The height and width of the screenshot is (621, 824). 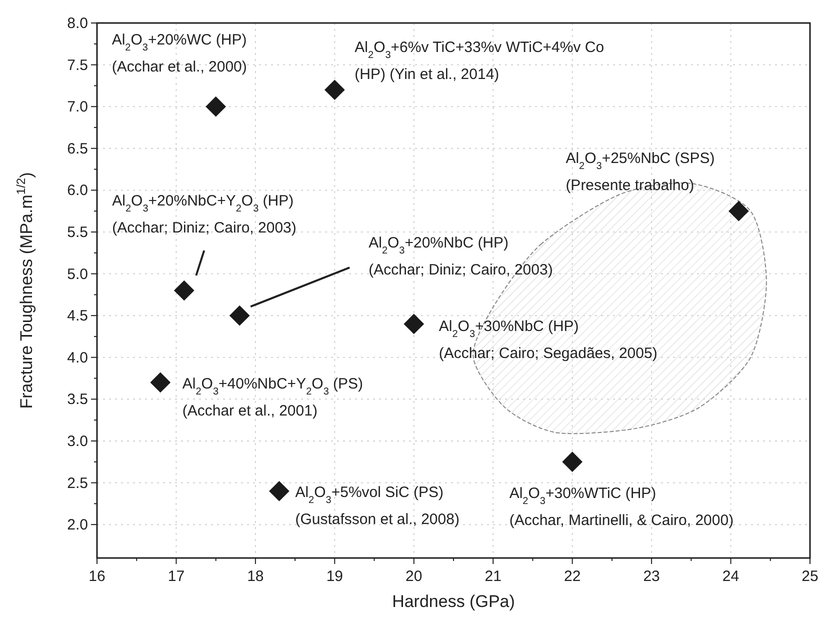 I want to click on x-tick-label: 24, so click(x=731, y=576).